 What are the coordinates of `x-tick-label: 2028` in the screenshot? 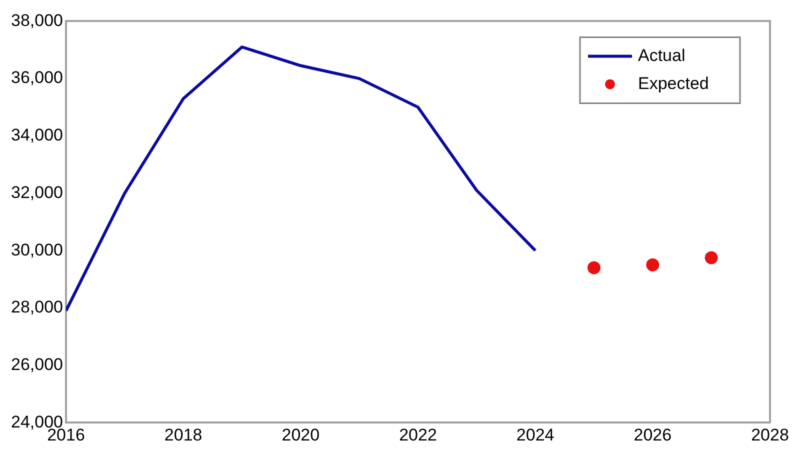 It's located at (770, 434).